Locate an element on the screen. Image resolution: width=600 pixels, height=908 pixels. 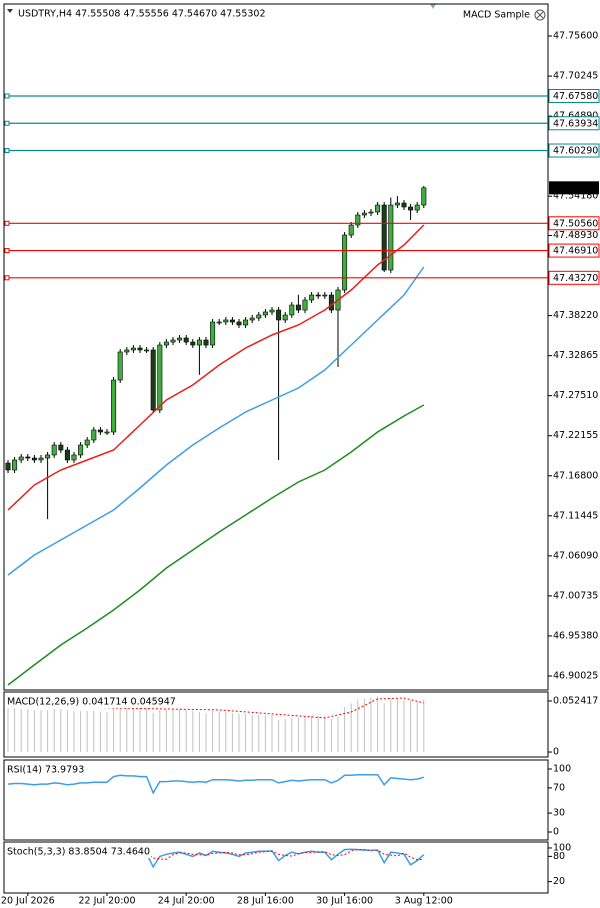
price-level-label: 47.46910 is located at coordinates (575, 251).